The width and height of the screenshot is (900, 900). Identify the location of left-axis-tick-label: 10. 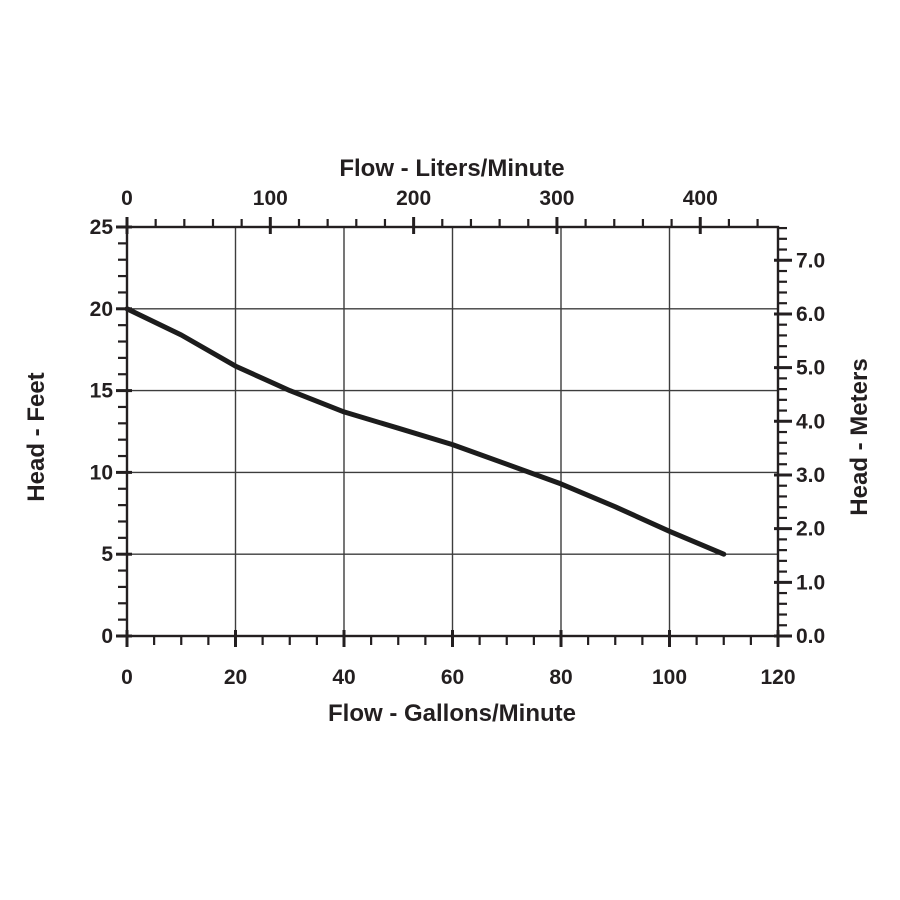
(101, 472).